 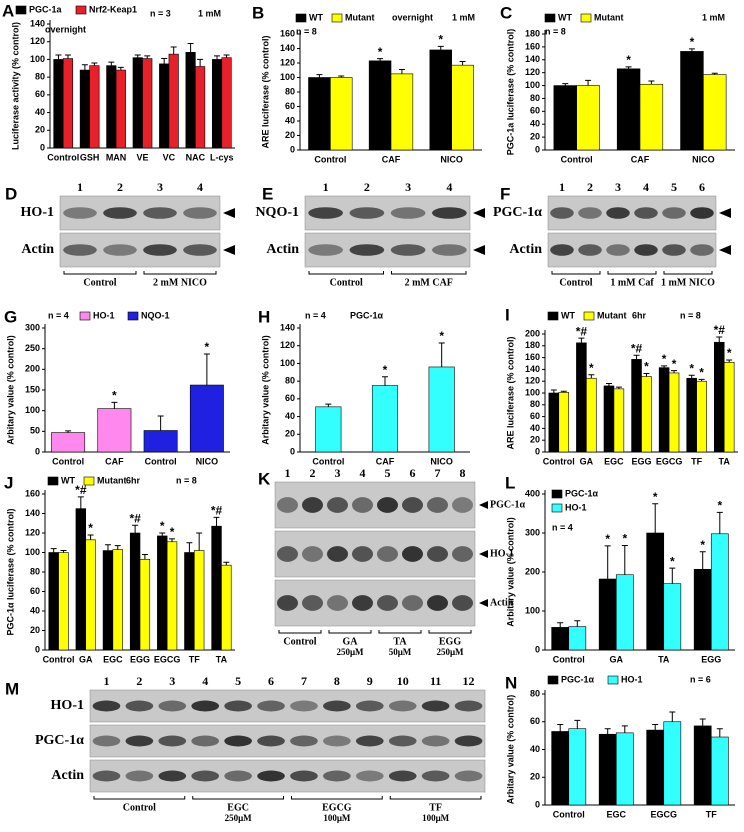 What do you see at coordinates (290, 416) in the screenshot?
I see `y-tick-label: 40` at bounding box center [290, 416].